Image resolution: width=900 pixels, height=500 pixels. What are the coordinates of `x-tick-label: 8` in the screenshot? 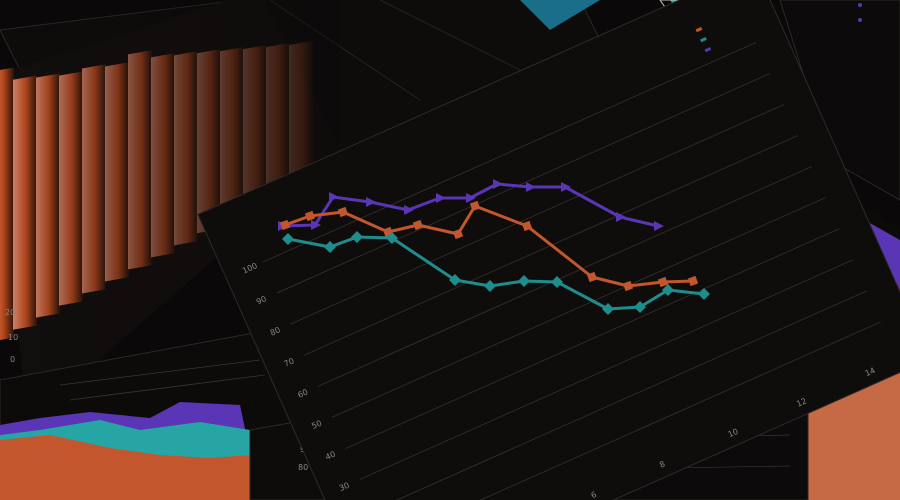 It's located at (662, 464).